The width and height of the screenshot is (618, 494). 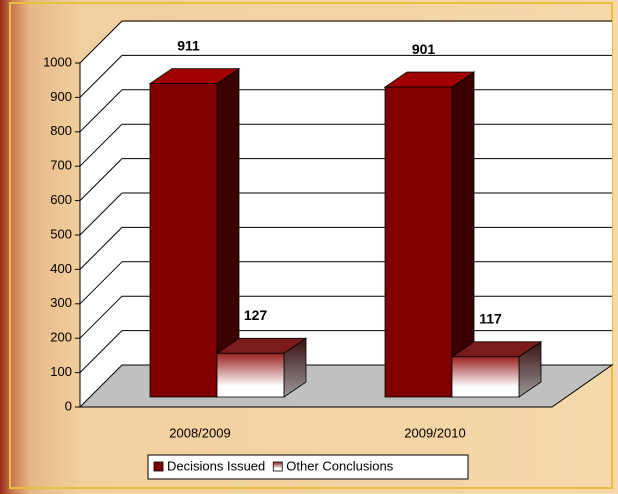 I want to click on y-tick-label: 500, so click(x=61, y=233).